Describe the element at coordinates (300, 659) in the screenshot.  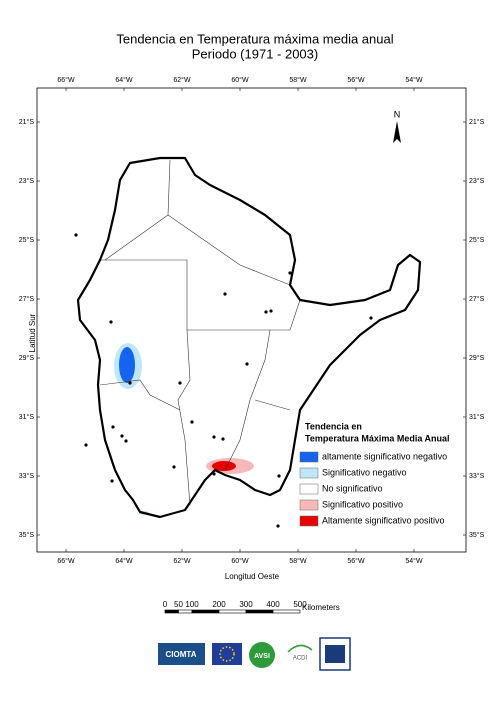
I see `logo-text: ACDI` at that location.